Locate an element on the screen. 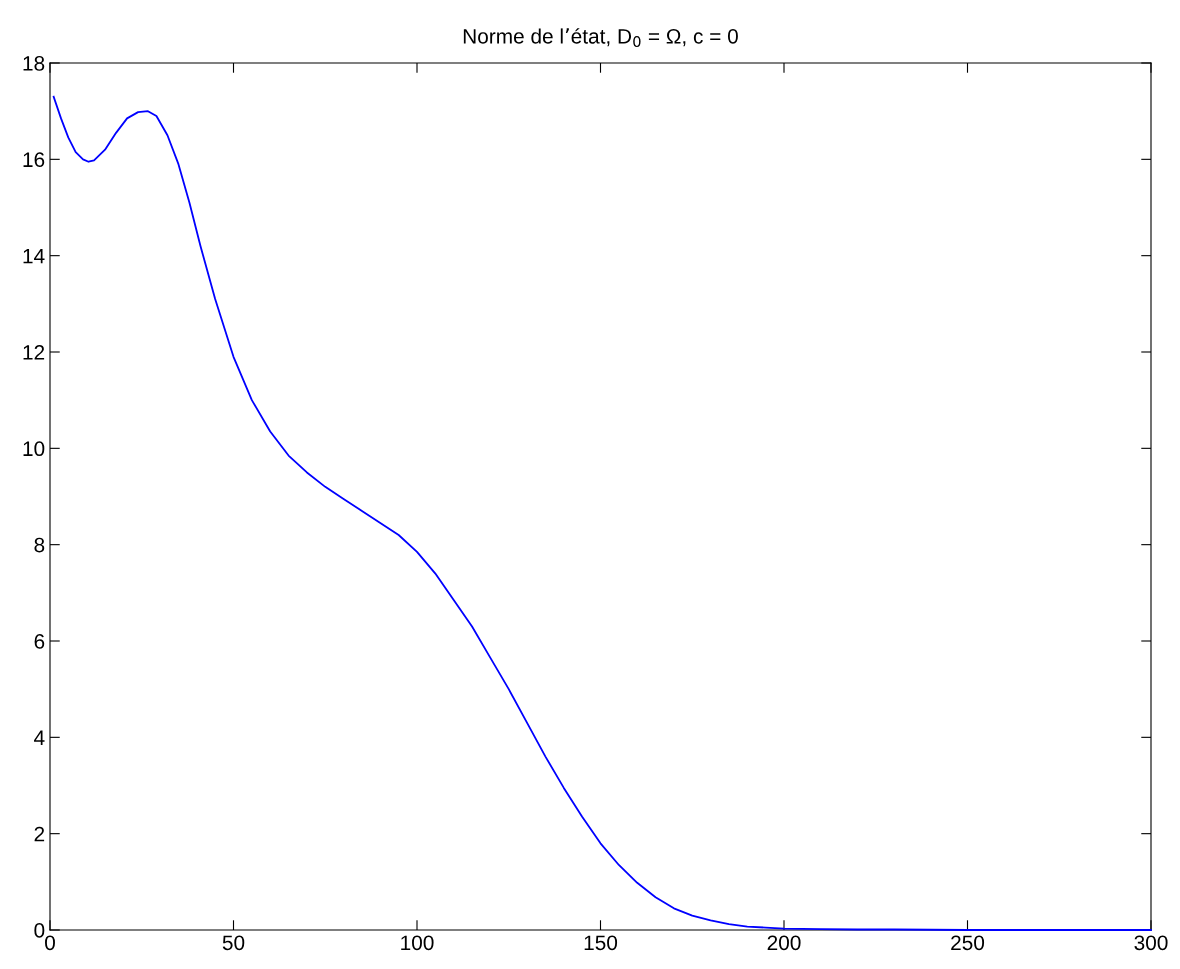 The height and width of the screenshot is (969, 1180). y-tick-label: 8 is located at coordinates (39, 545).